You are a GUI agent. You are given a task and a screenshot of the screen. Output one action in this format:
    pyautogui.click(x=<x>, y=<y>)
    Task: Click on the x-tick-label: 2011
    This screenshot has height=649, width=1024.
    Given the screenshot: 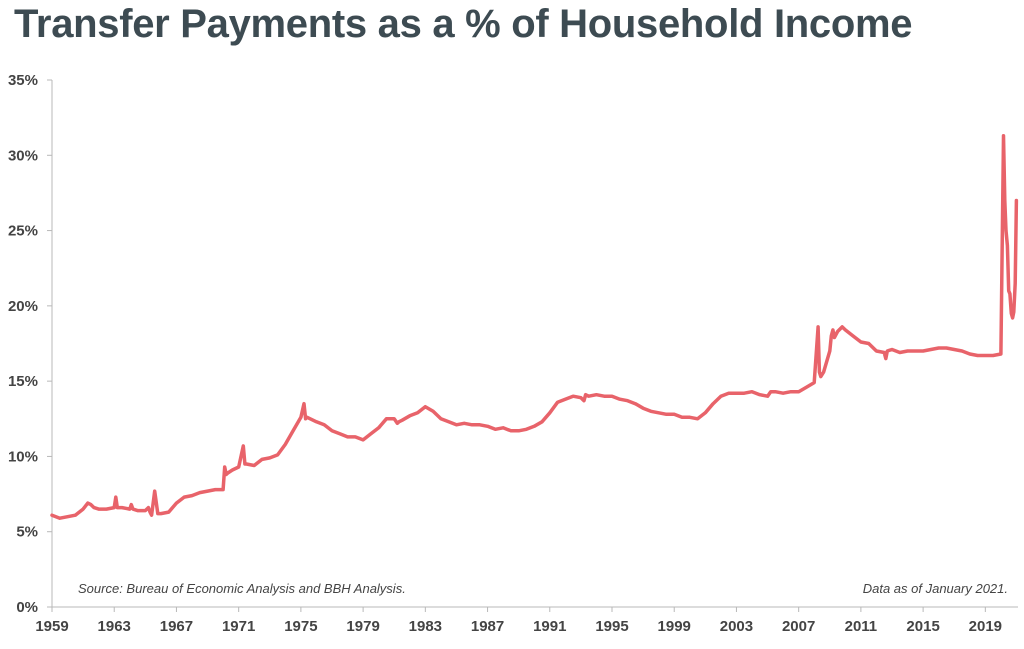 What is the action you would take?
    pyautogui.click(x=861, y=626)
    